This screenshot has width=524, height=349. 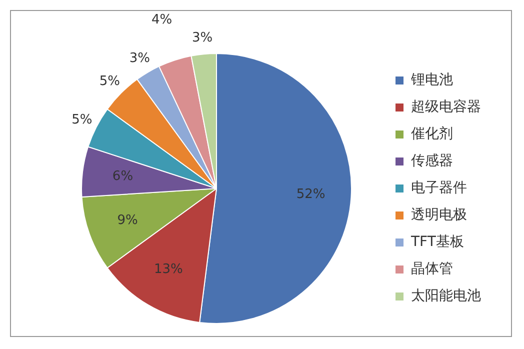 What do you see at coordinates (123, 176) in the screenshot?
I see `data-label: 6%` at bounding box center [123, 176].